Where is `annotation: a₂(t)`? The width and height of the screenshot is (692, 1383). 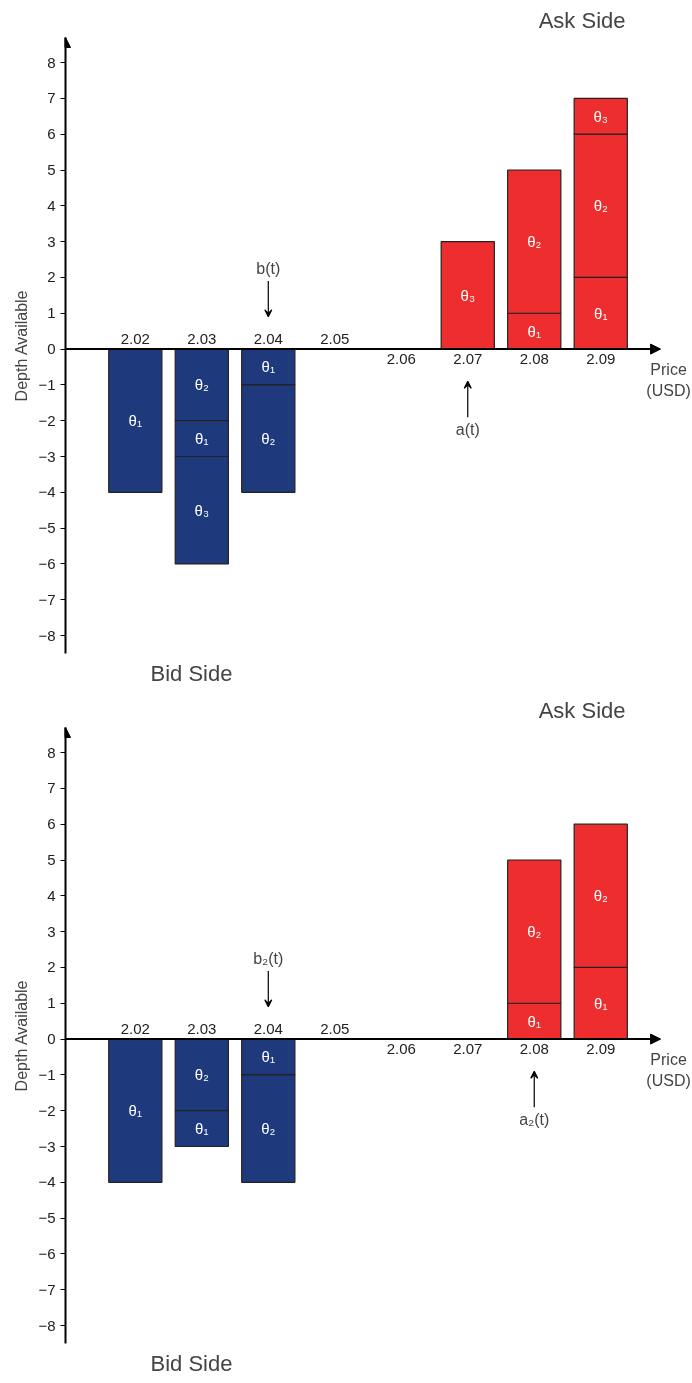
annotation: a₂(t) is located at coordinates (534, 1119).